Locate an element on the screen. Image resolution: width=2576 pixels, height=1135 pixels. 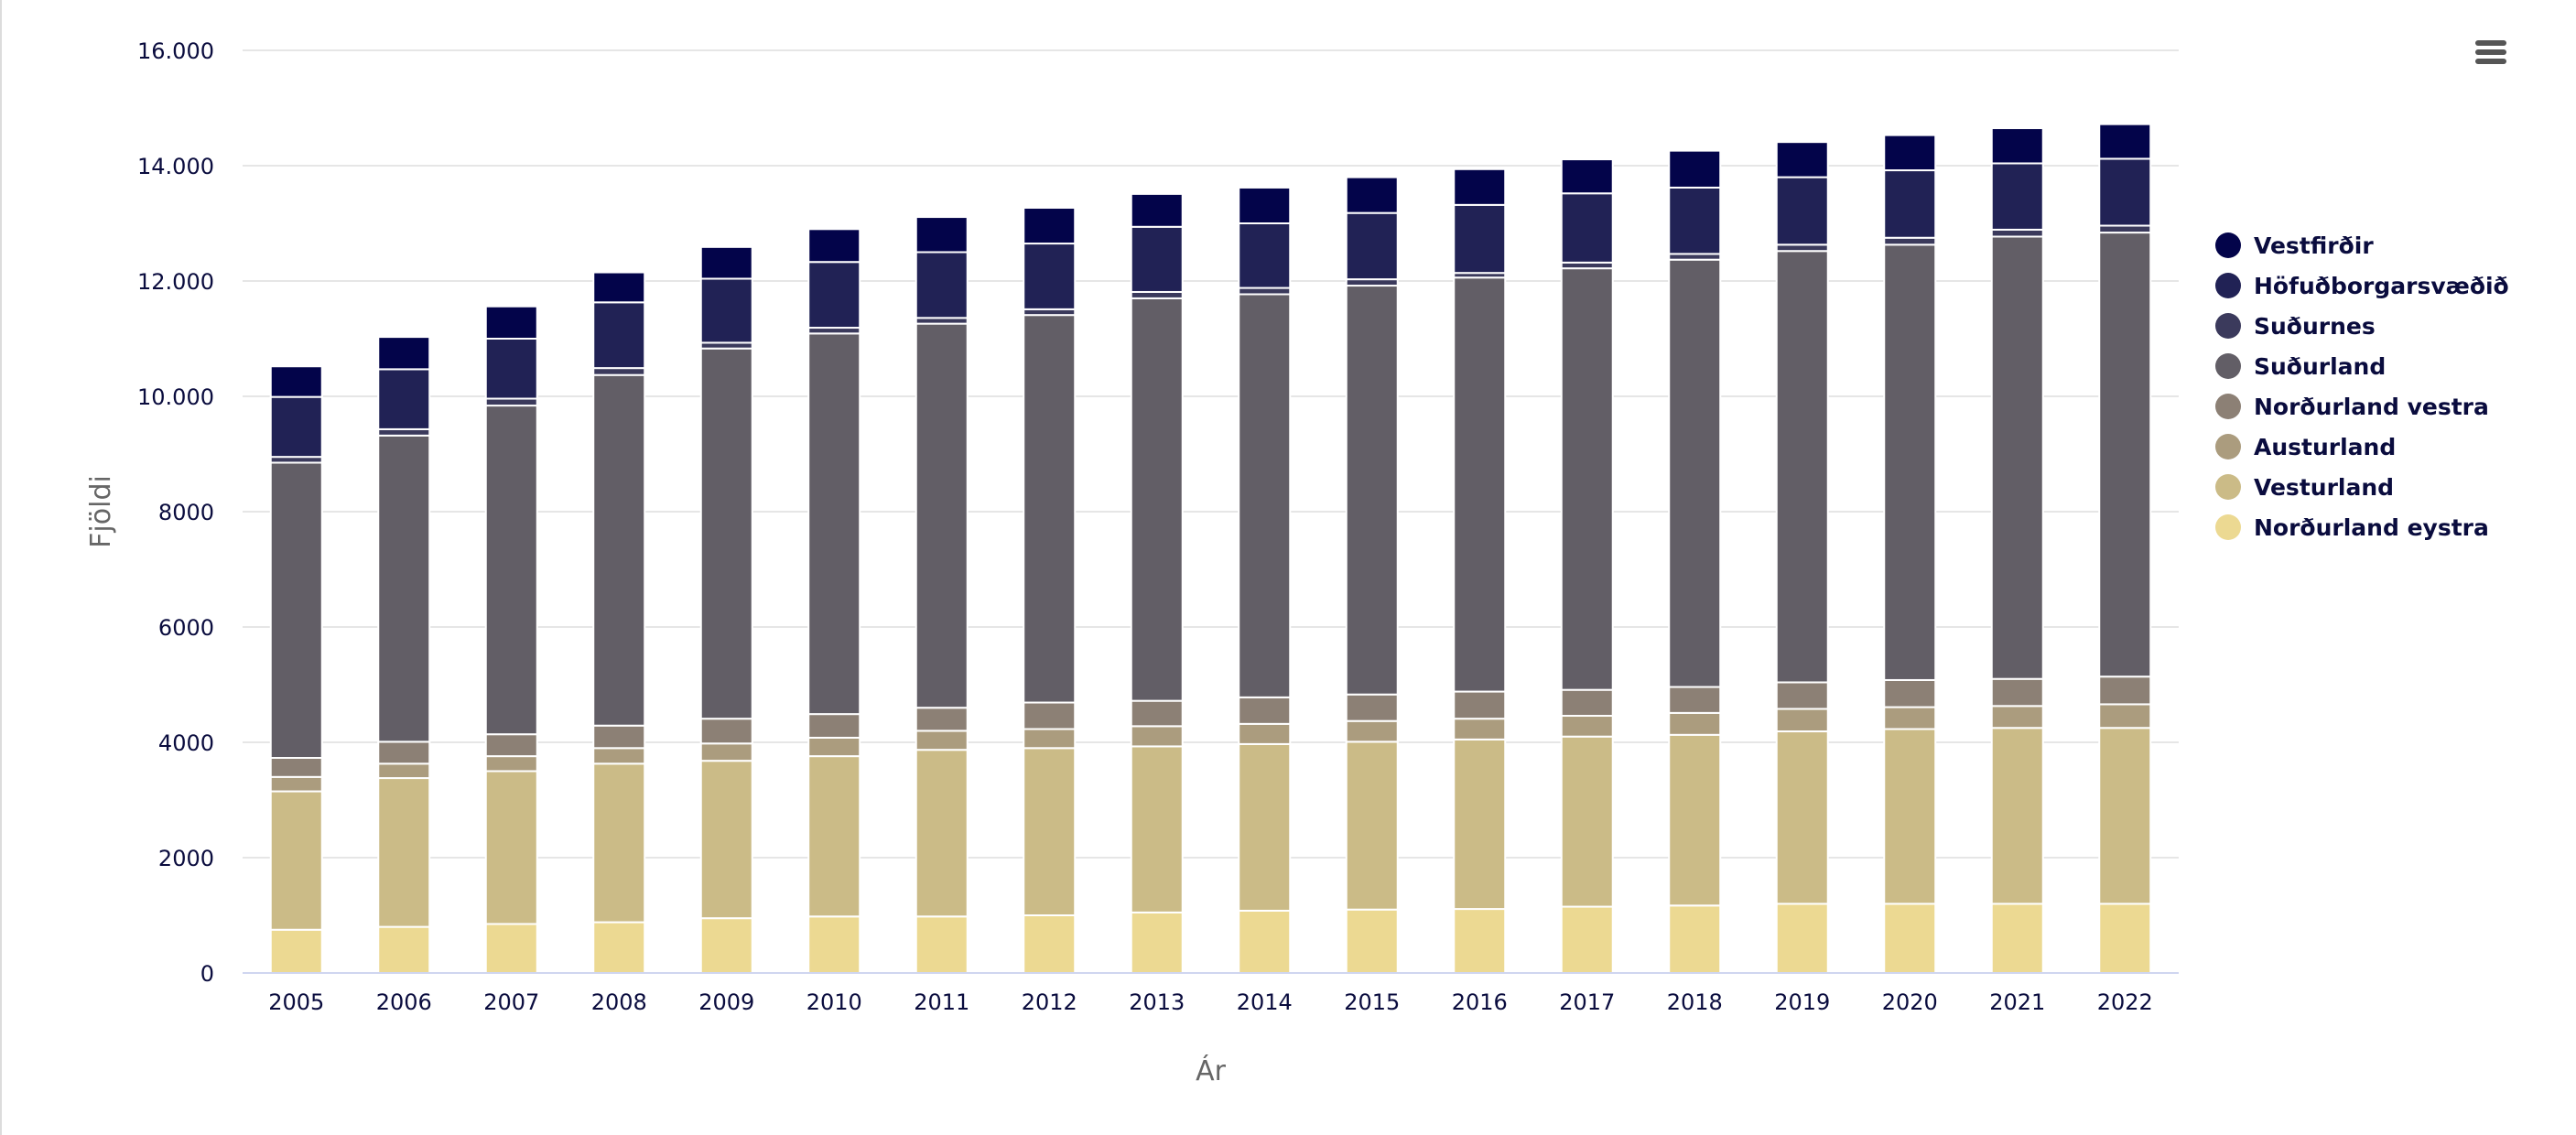
bar-stack-2007 is located at coordinates (511, 640).